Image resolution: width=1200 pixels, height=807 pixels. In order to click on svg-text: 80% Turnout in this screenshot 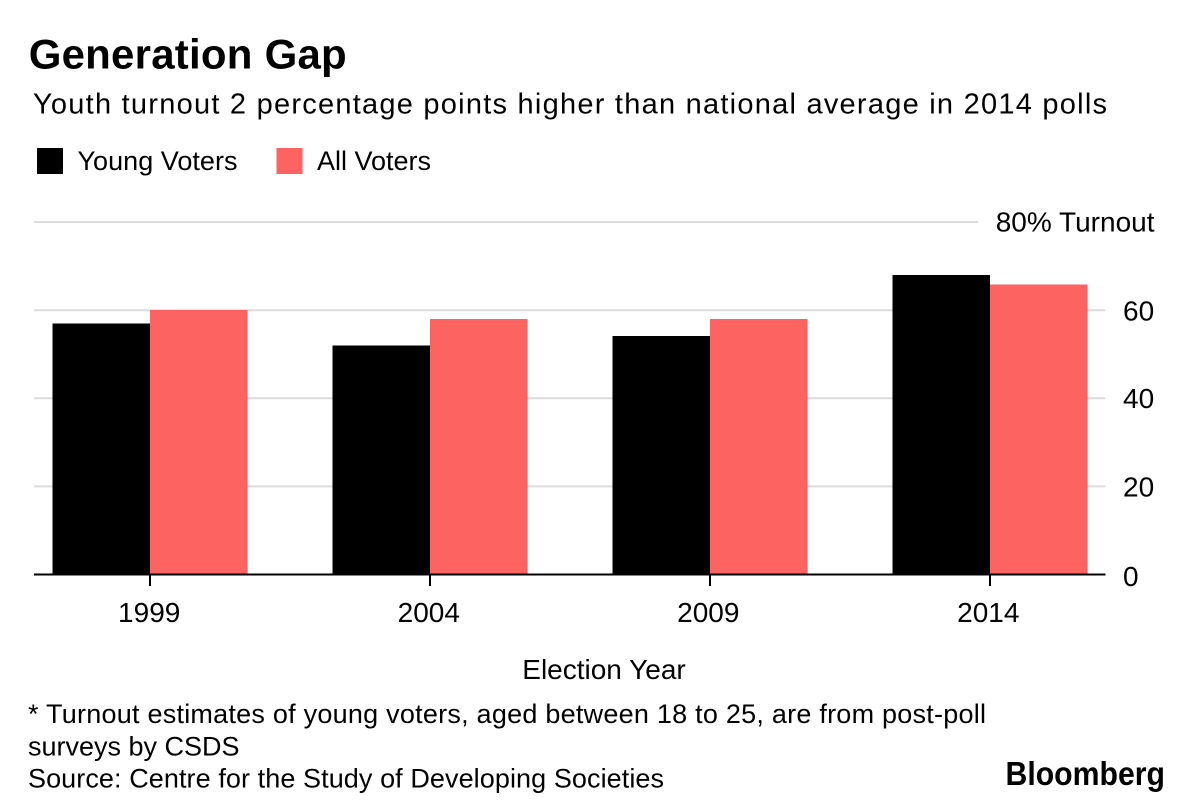, I will do `click(1075, 222)`.